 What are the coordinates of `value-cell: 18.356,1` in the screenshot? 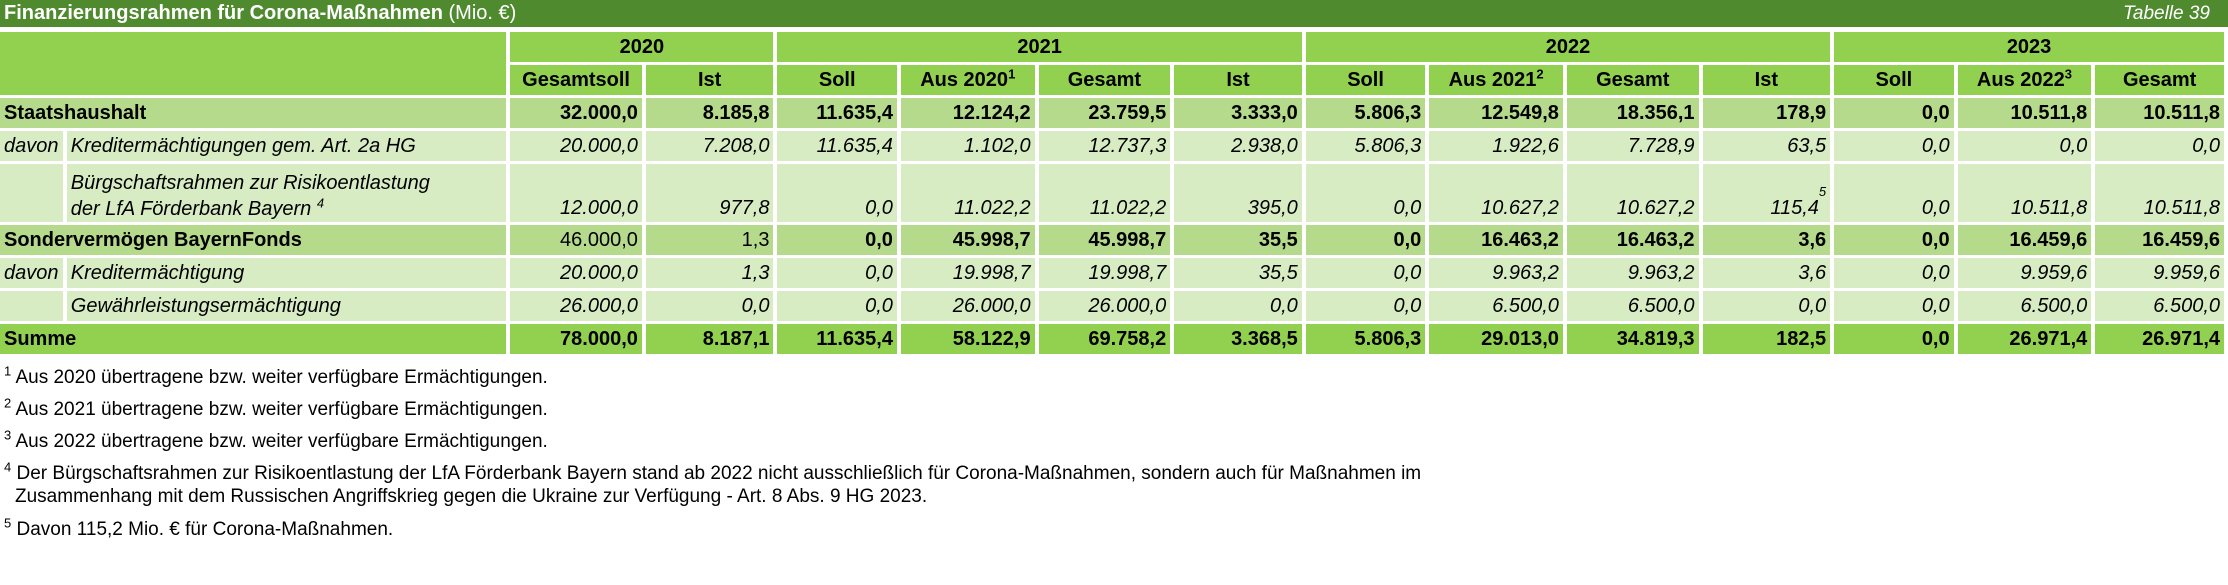 It's located at (1632, 113).